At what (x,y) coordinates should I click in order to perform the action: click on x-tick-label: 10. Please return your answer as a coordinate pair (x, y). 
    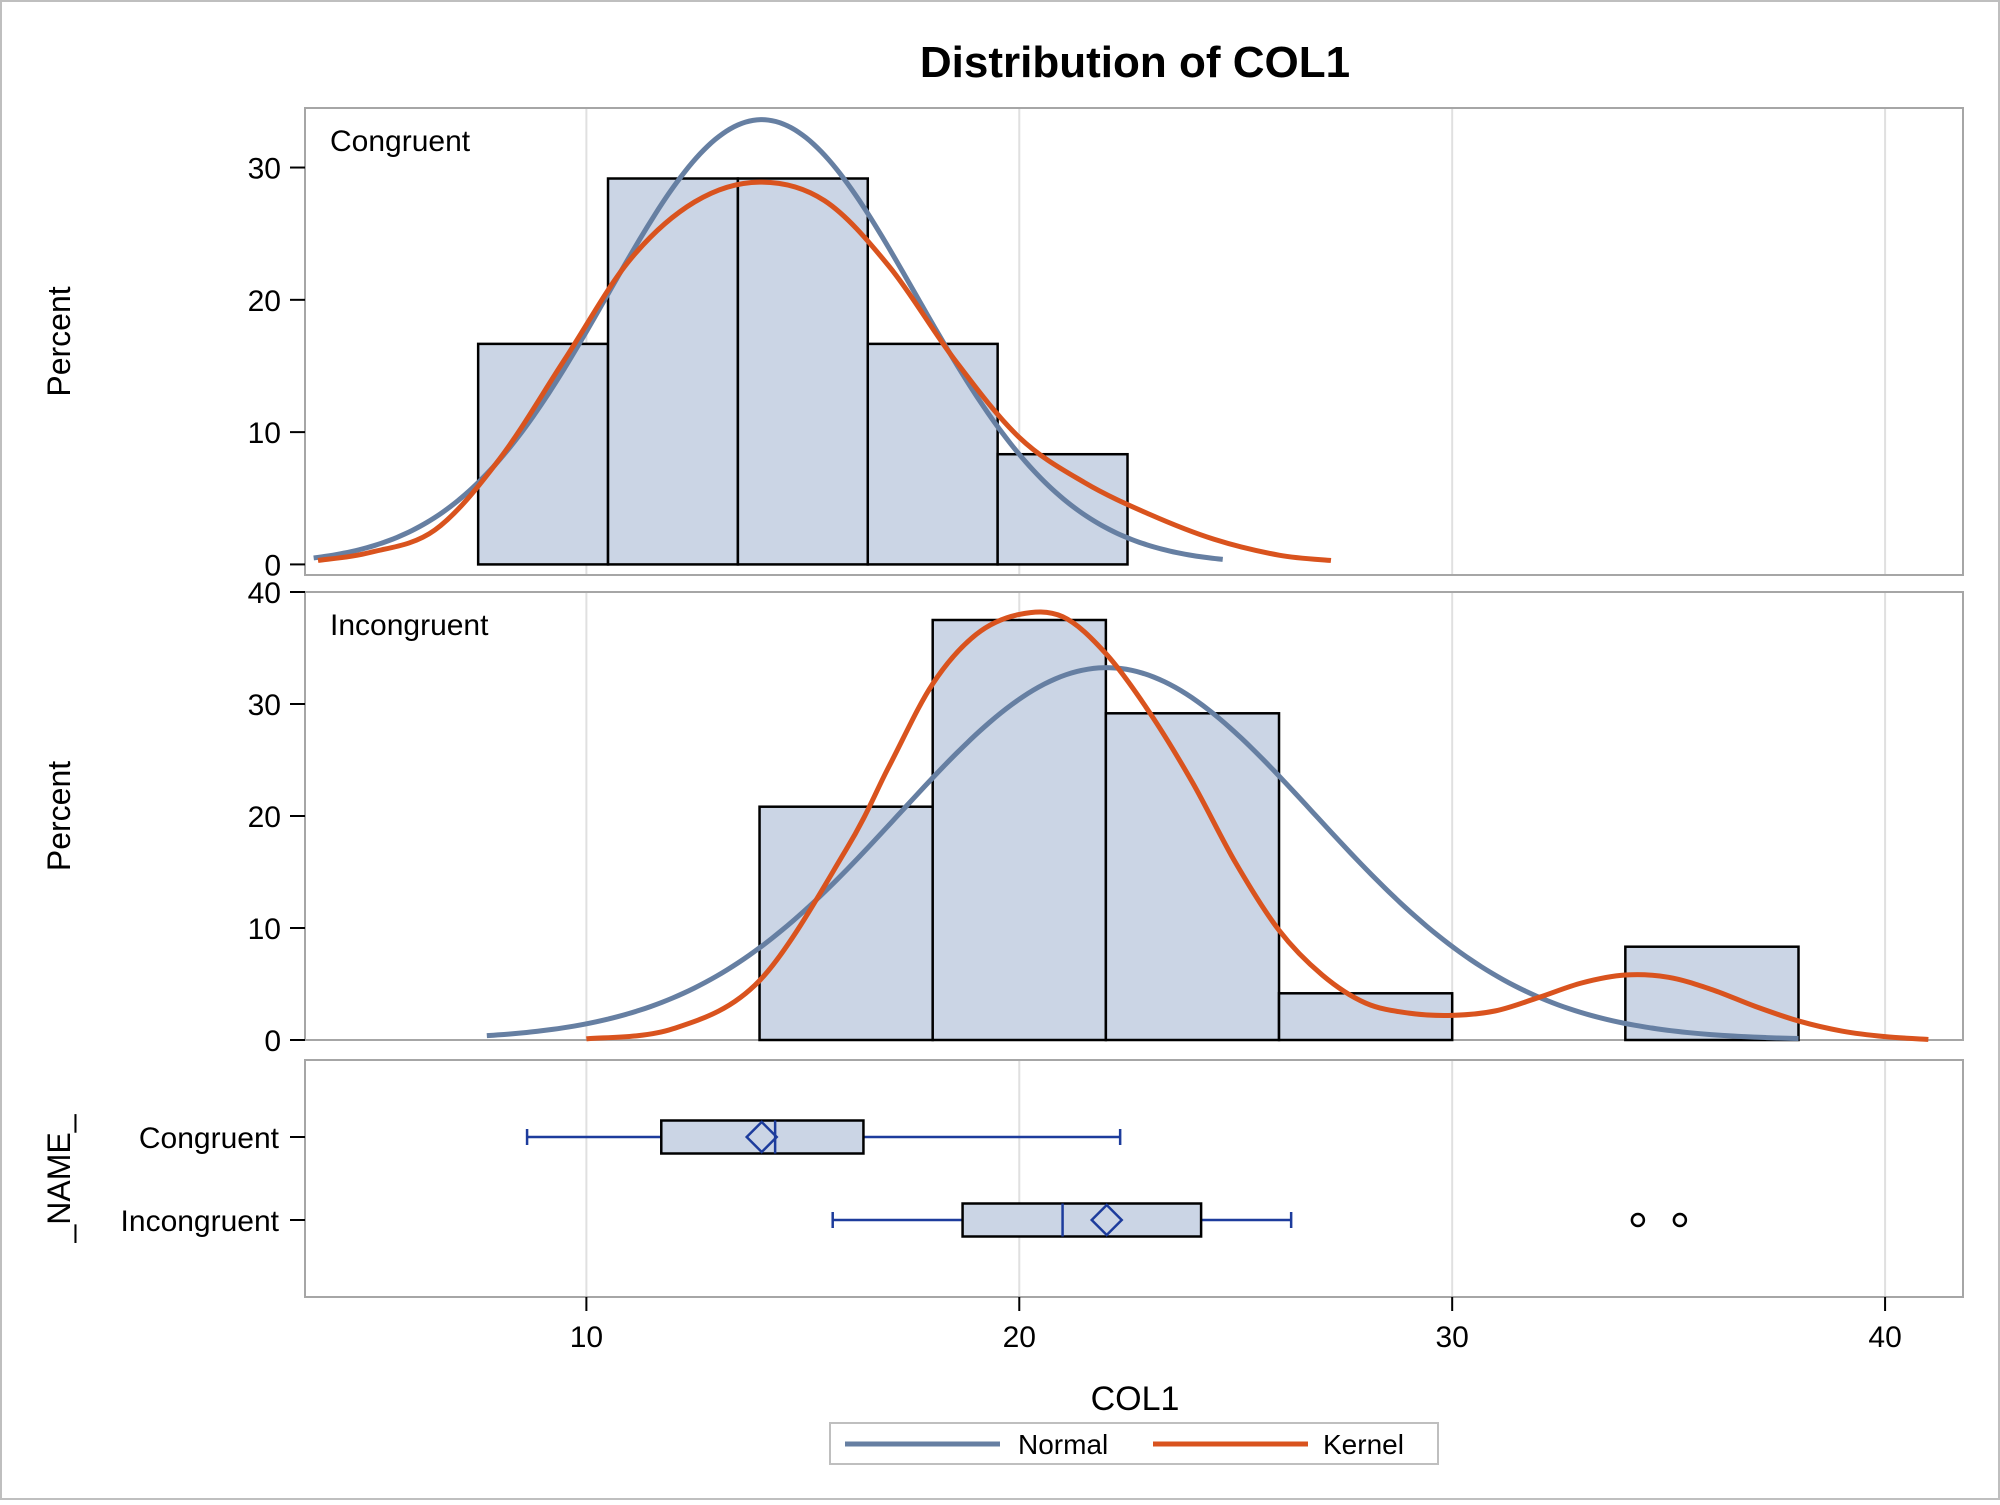
    Looking at the image, I should click on (586, 1337).